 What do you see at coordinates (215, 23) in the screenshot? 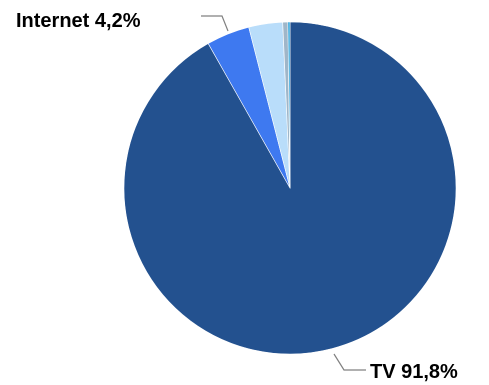
I see `internet-leader-line` at bounding box center [215, 23].